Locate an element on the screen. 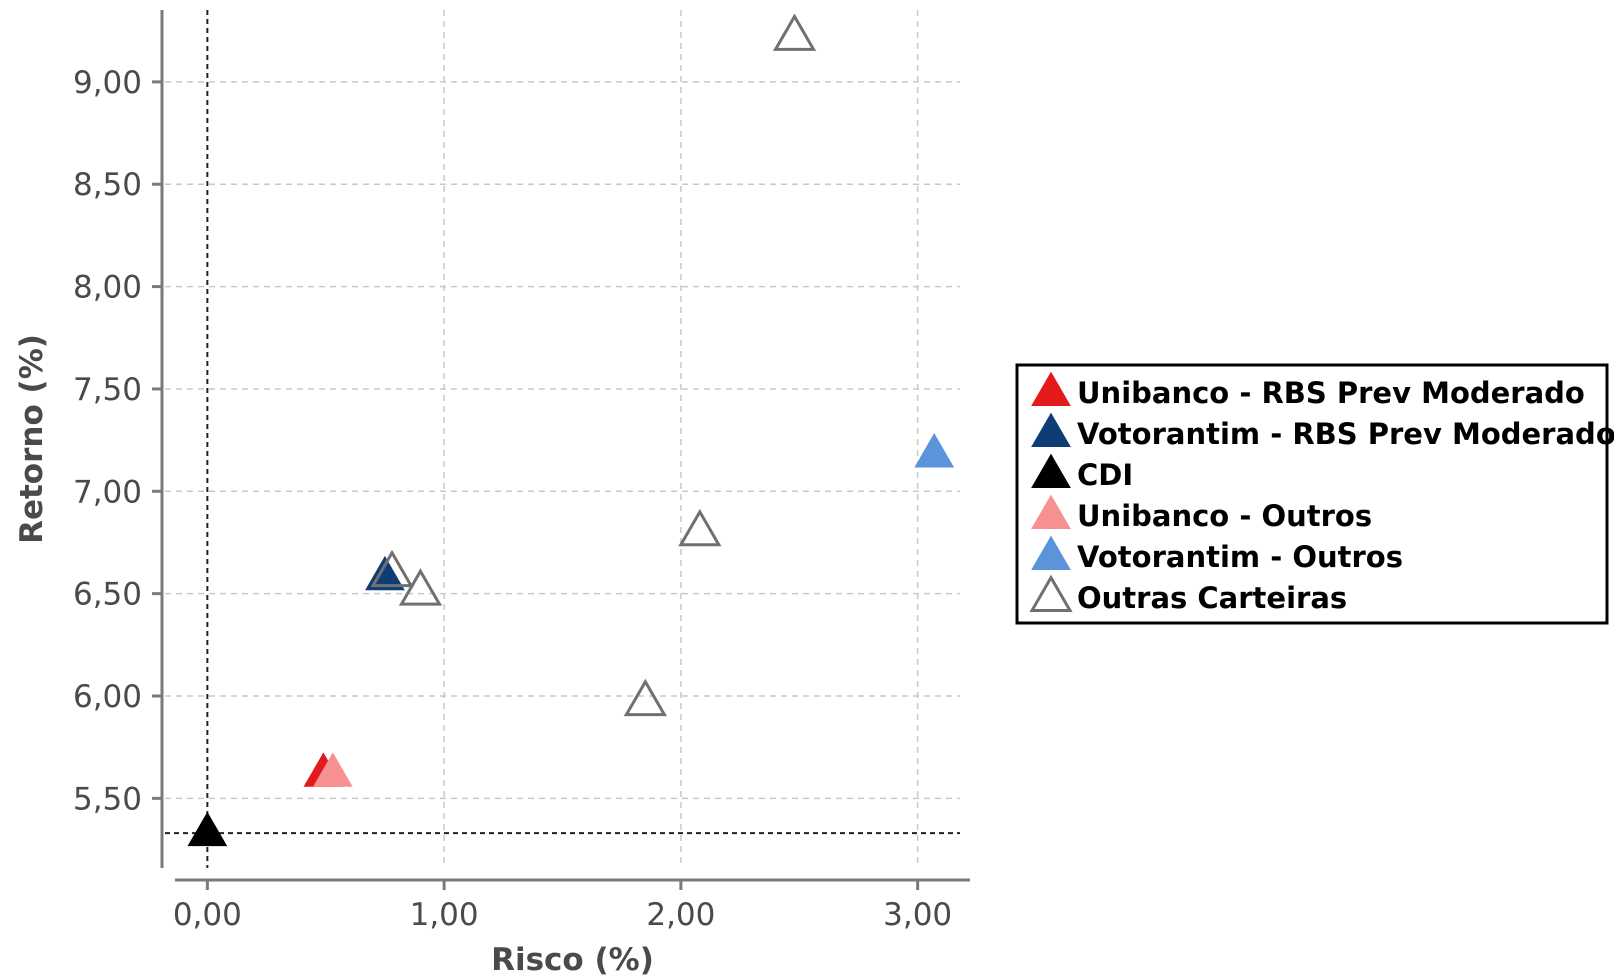 Image resolution: width=1614 pixels, height=980 pixels. legend-label: CDI is located at coordinates (1105, 475).